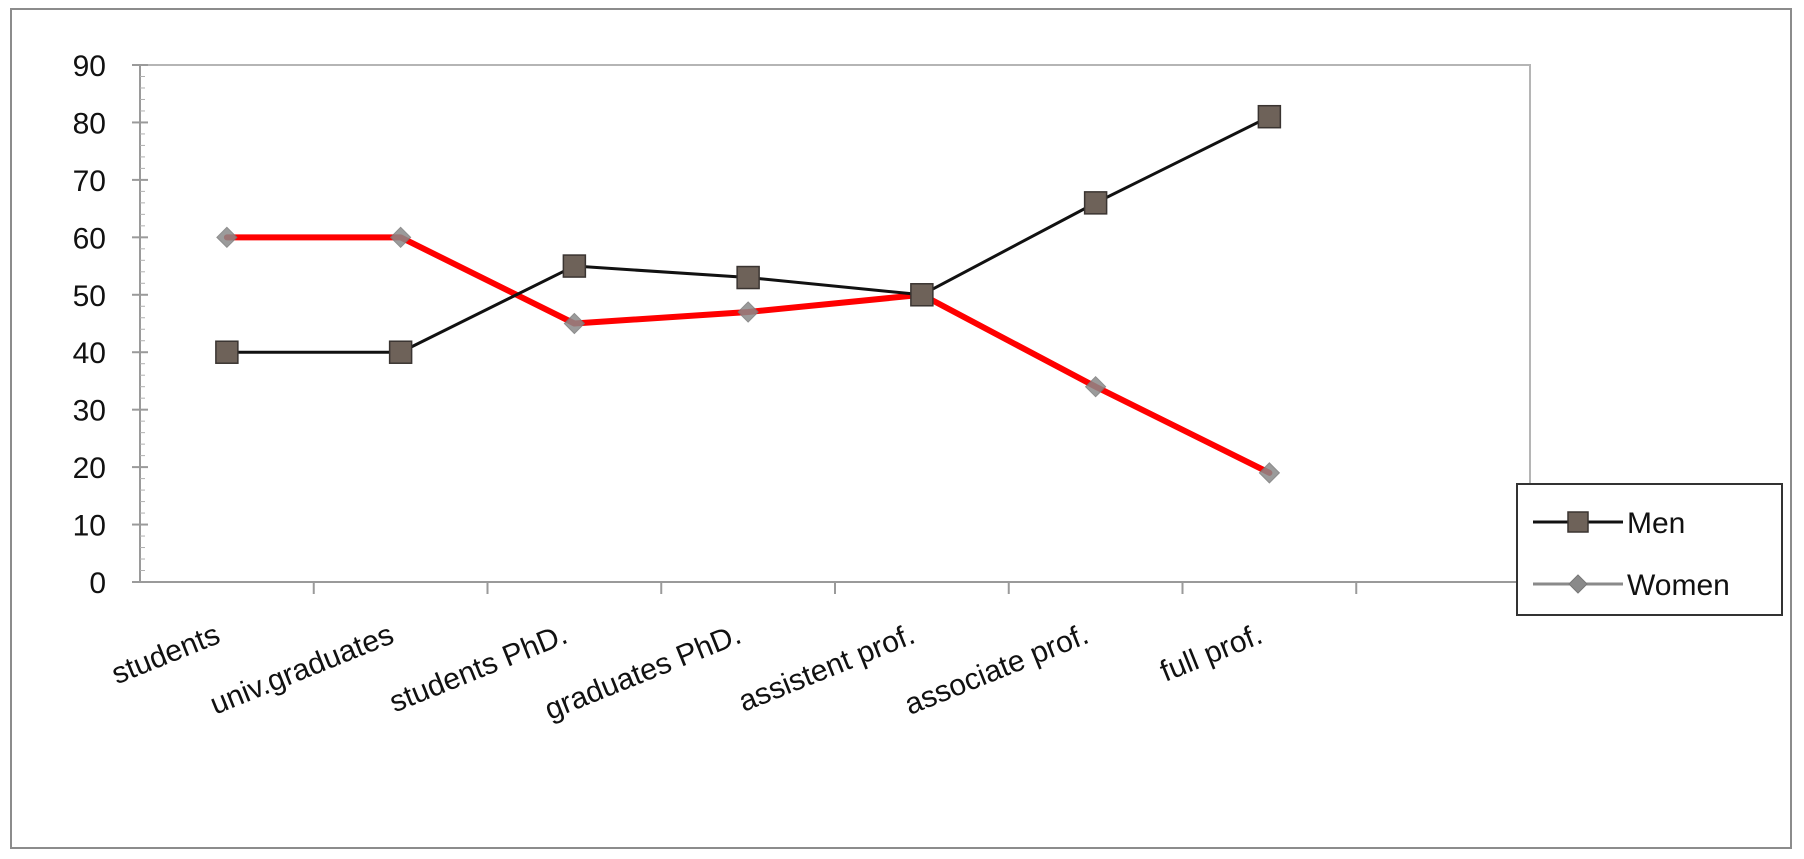 This screenshot has height=859, width=1804. I want to click on y-tick-label: 0, so click(97, 583).